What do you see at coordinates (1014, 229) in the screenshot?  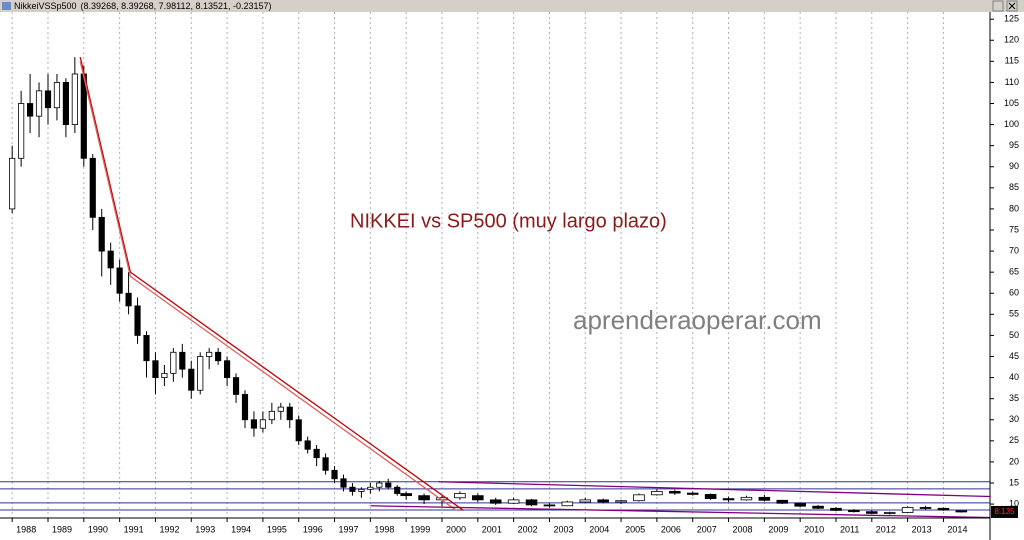 I see `y-tick-label: 75` at bounding box center [1014, 229].